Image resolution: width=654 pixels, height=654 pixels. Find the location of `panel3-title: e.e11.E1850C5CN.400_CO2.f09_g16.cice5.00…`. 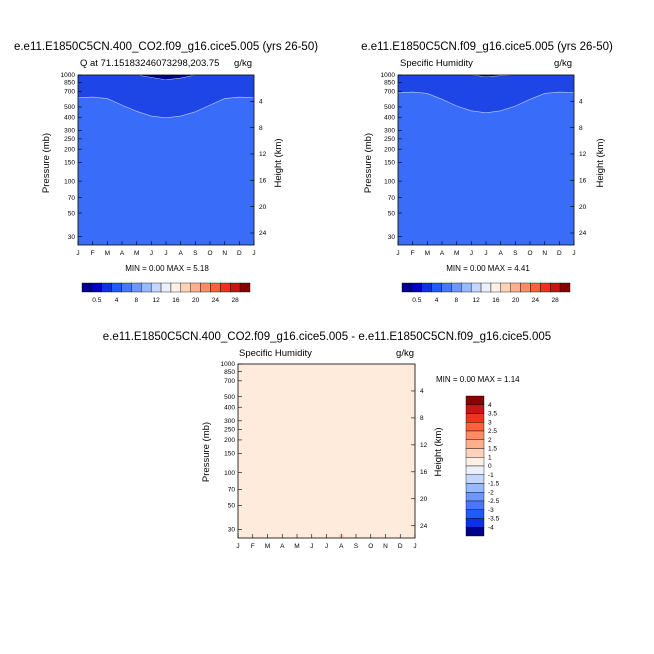

panel3-title: e.e11.E1850C5CN.400_CO2.f09_g16.cice5.00… is located at coordinates (327, 337).